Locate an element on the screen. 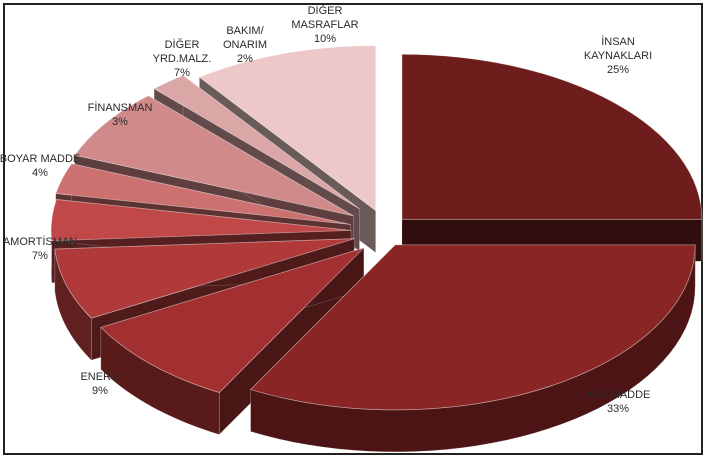 This screenshot has height=460, width=708. slice-label-5: FİNANSMAN 3% is located at coordinates (120, 114).